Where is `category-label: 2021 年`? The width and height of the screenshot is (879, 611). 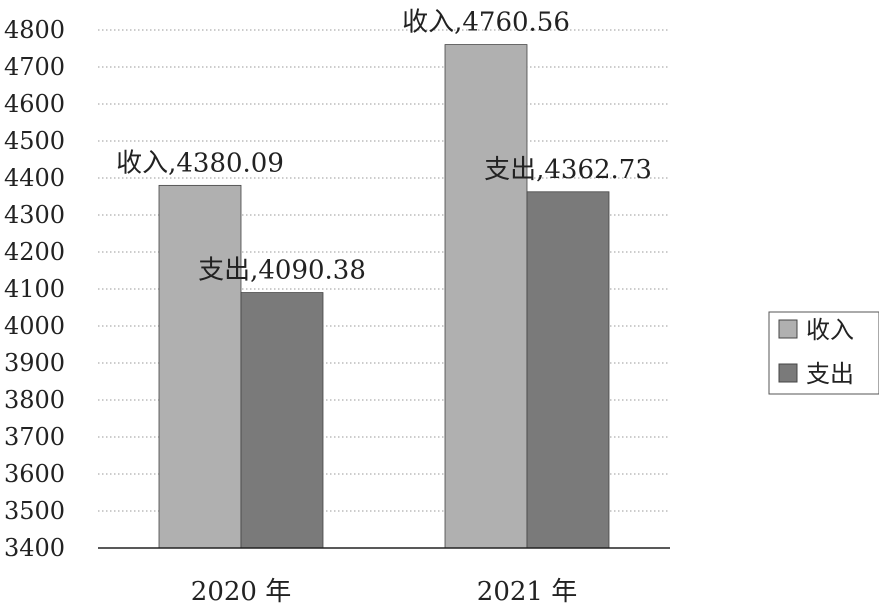 category-label: 2021 年 is located at coordinates (527, 592).